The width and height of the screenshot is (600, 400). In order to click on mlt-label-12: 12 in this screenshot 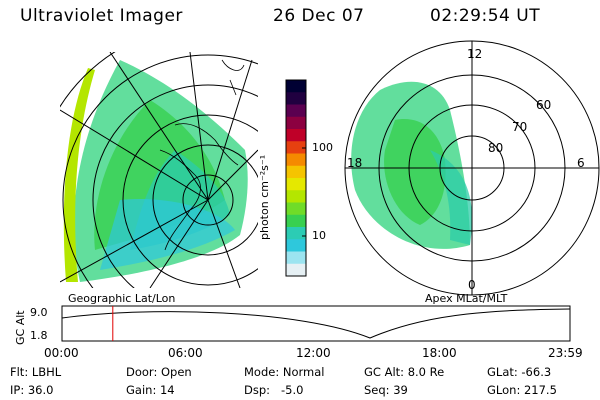, I will do `click(475, 54)`.